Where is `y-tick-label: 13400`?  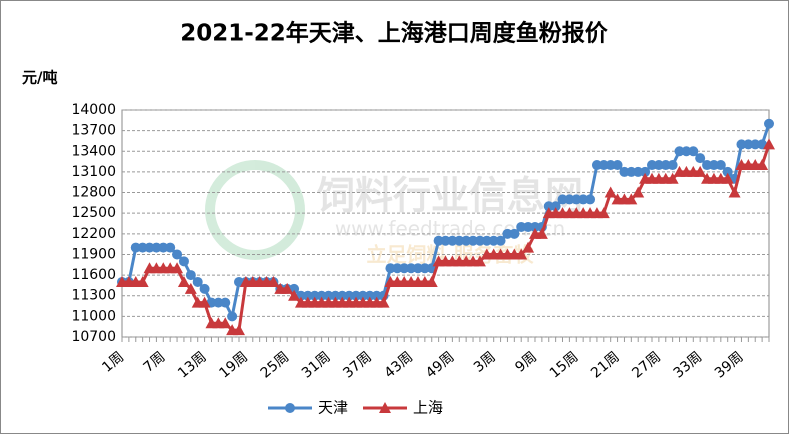 y-tick-label: 13400 is located at coordinates (93, 151).